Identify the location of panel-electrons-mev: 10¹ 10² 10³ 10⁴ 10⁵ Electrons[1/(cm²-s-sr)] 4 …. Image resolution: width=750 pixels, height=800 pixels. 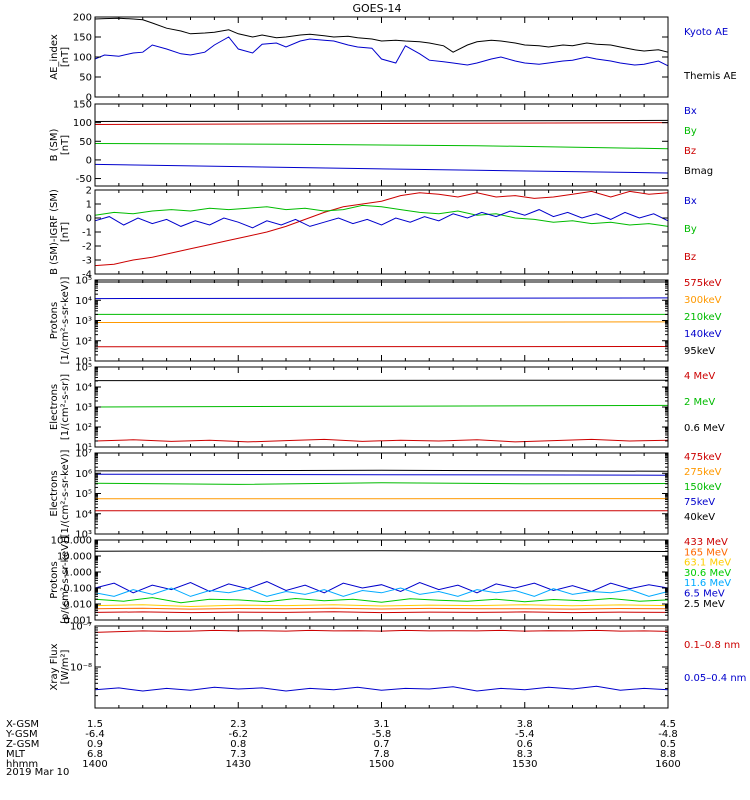
(387, 408).